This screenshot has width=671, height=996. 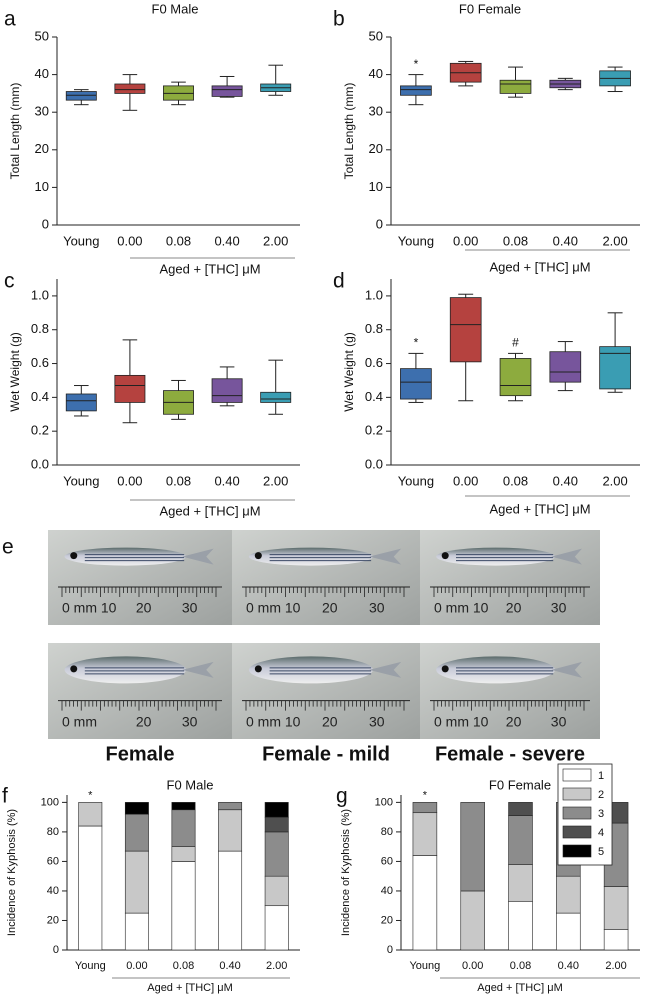 What do you see at coordinates (9, 281) in the screenshot?
I see `panel-label: c` at bounding box center [9, 281].